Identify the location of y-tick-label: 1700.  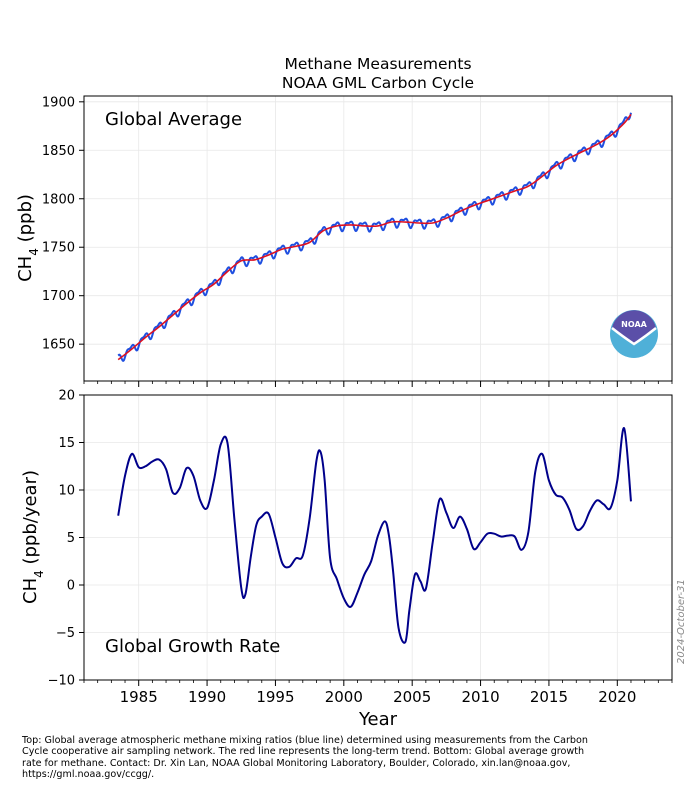
(58, 296).